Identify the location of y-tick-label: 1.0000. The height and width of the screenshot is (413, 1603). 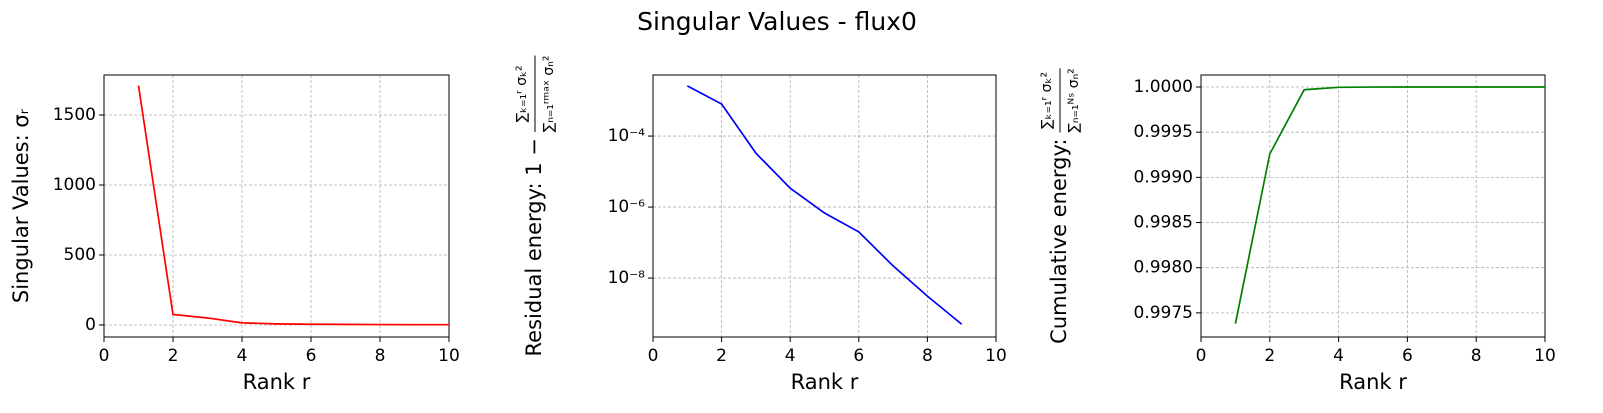
(1163, 87).